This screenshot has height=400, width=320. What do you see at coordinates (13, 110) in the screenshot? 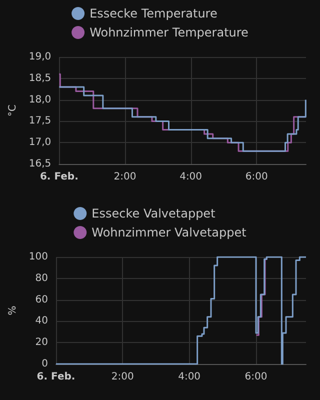
I see `y-axis-title: °C` at bounding box center [13, 110].